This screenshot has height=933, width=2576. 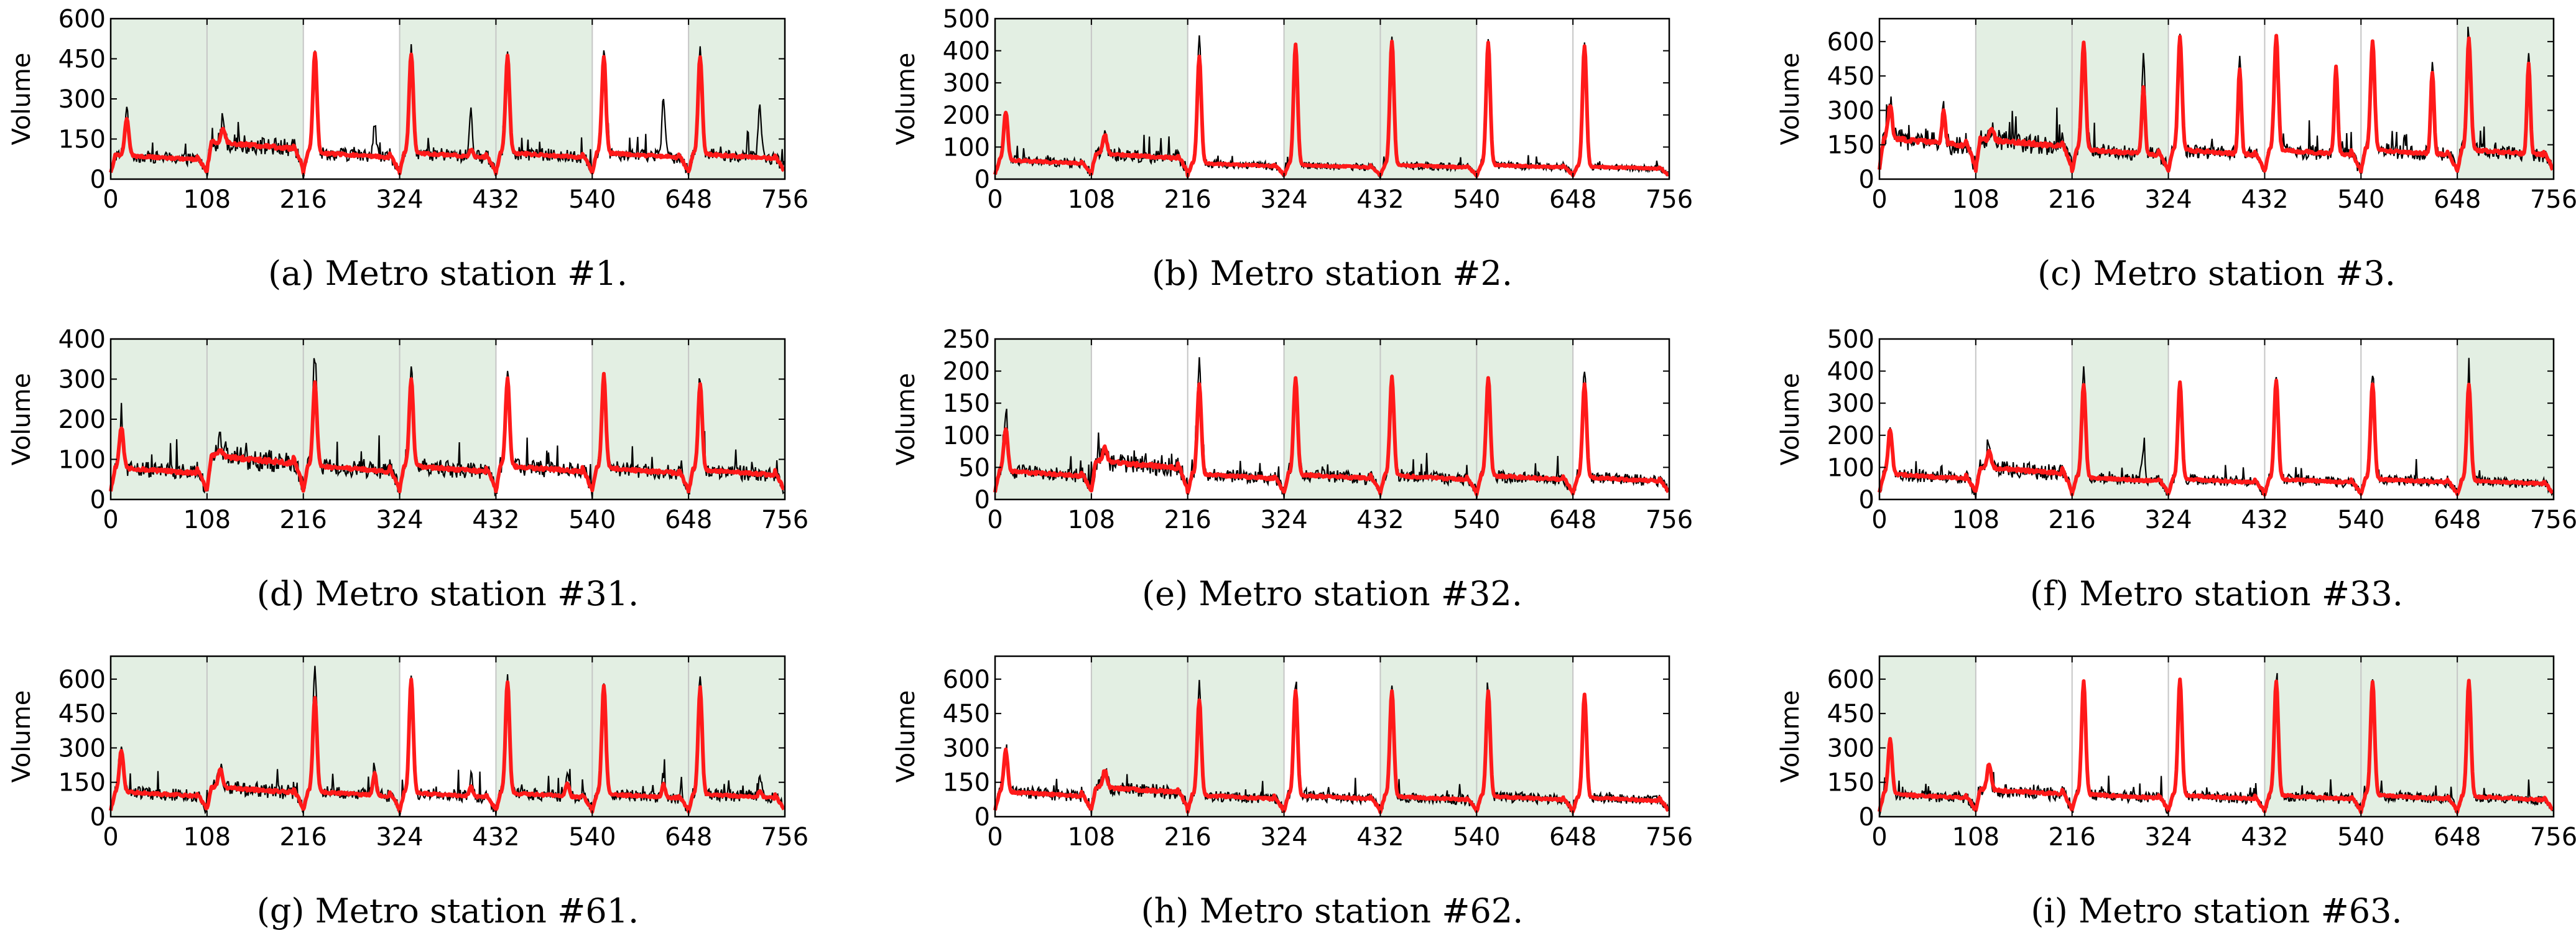 What do you see at coordinates (2216, 911) in the screenshot?
I see `panel-caption: (i) Metro station #63.` at bounding box center [2216, 911].